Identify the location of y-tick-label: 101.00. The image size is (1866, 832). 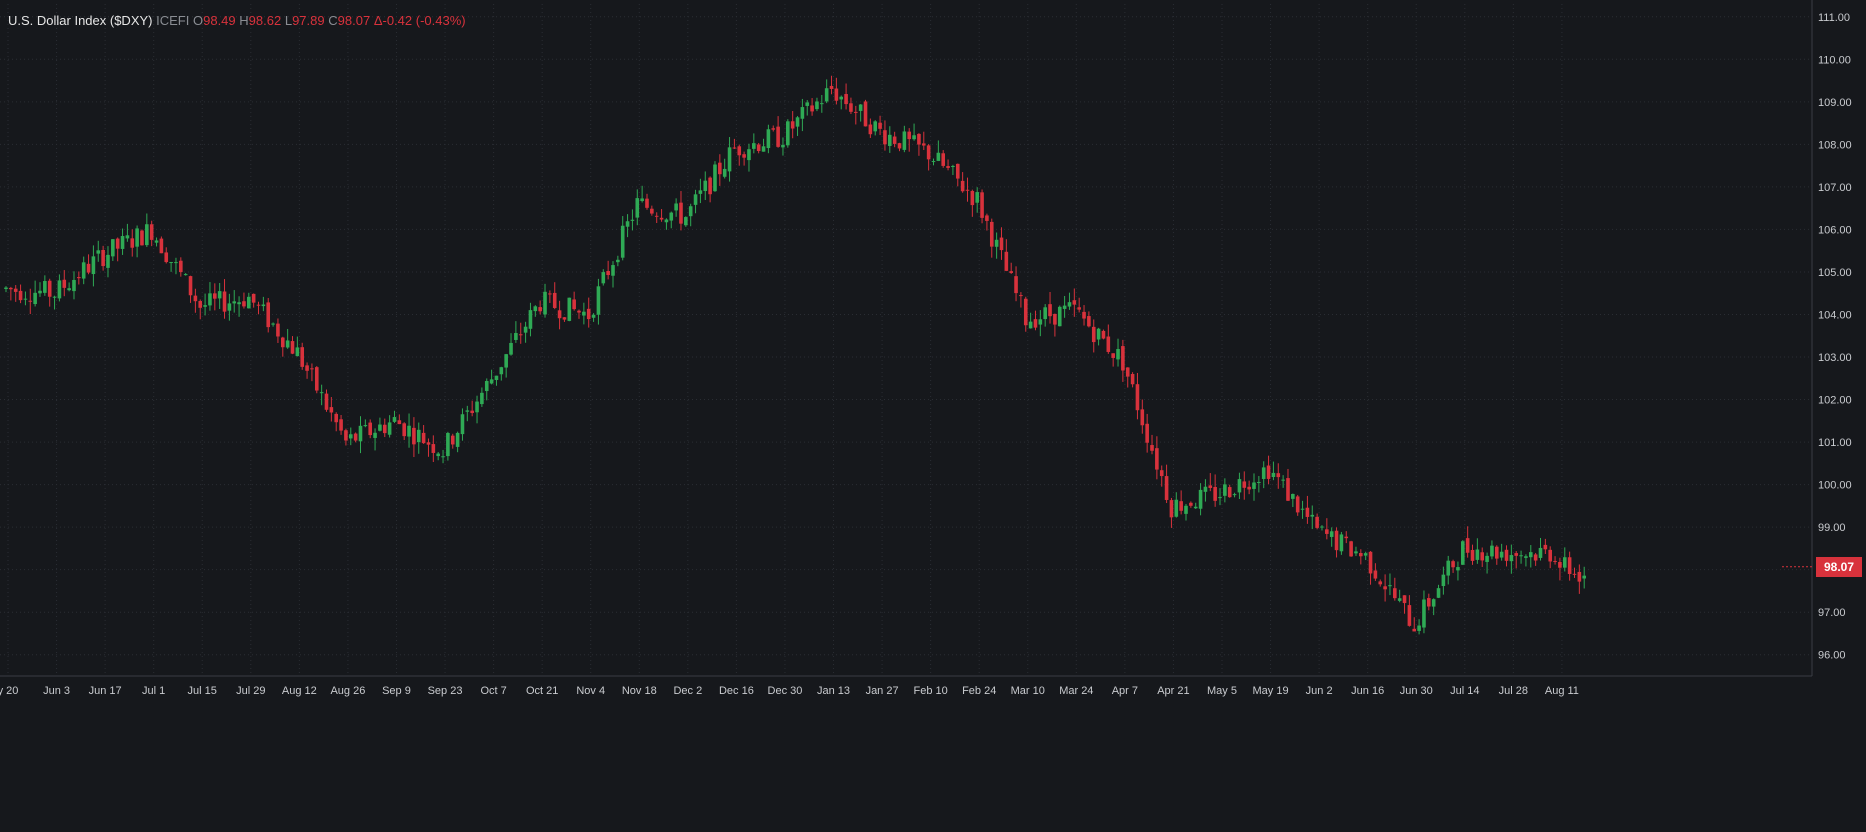
(1835, 443).